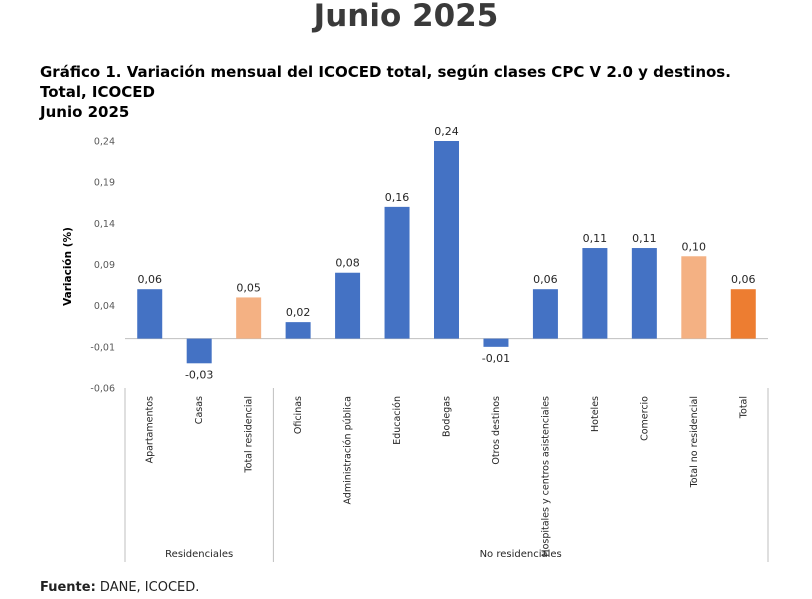  I want to click on source-label: Fuente:, so click(68, 587).